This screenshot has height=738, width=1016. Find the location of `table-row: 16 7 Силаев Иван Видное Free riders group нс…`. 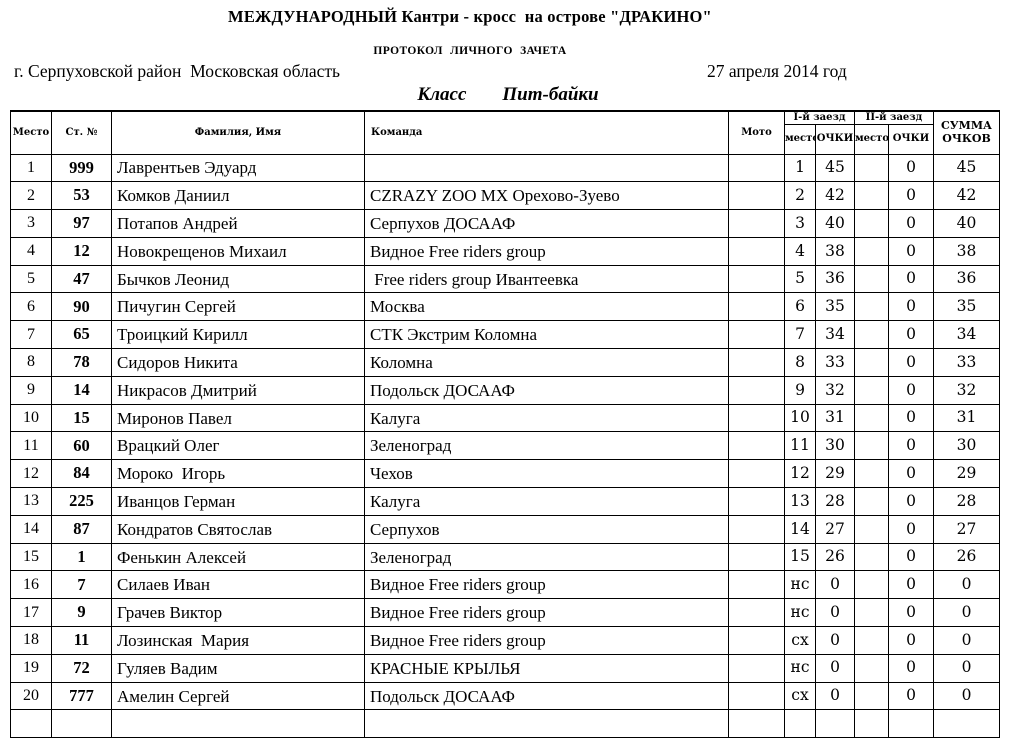

table-row: 16 7 Силаев Иван Видное Free riders group нс… is located at coordinates (505, 585).